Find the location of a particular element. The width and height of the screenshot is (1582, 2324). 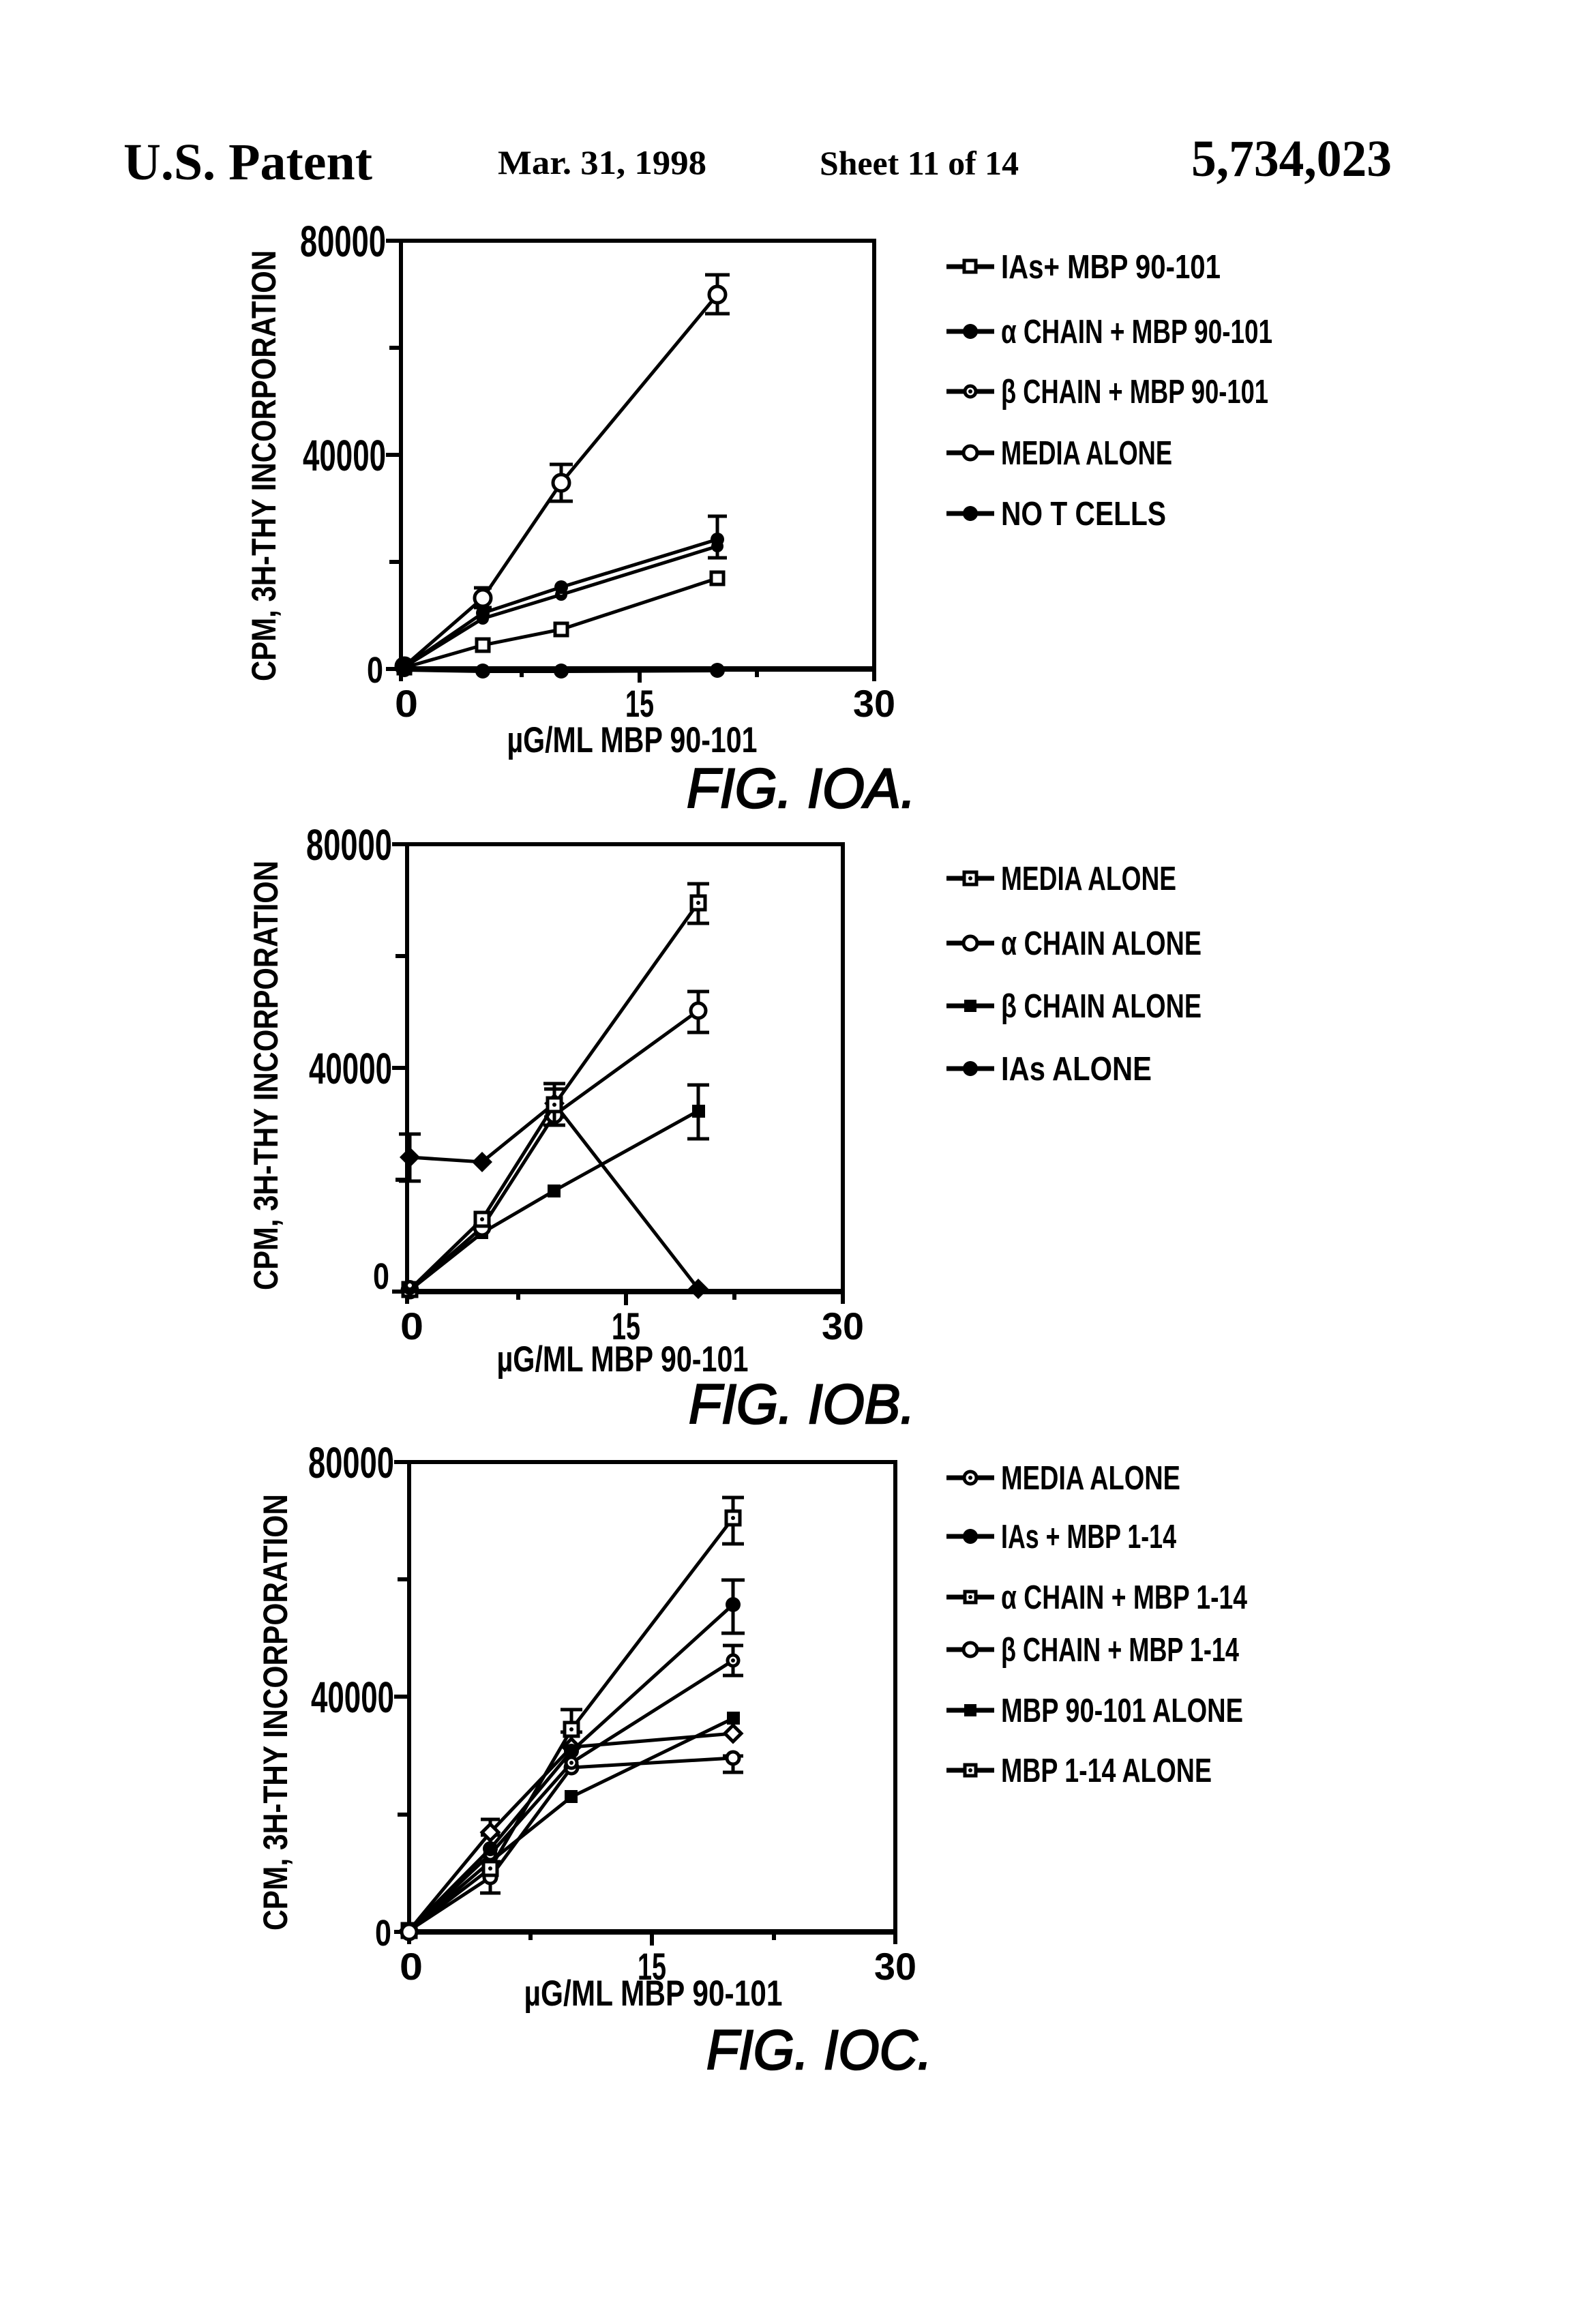

svg-text: α CHAIN + MBP 1-14 is located at coordinates (1124, 1597).